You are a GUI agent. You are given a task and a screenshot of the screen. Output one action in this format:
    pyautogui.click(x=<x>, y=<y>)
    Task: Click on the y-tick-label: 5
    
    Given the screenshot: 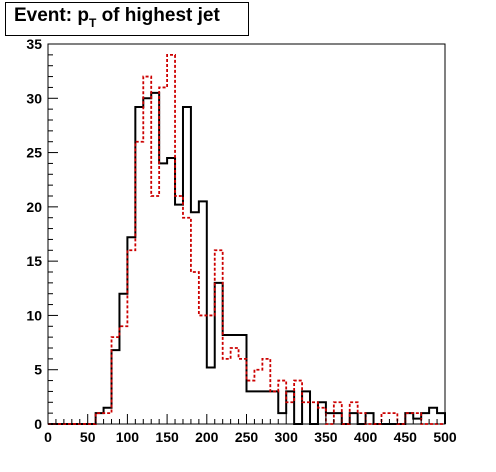 What is the action you would take?
    pyautogui.click(x=38, y=370)
    